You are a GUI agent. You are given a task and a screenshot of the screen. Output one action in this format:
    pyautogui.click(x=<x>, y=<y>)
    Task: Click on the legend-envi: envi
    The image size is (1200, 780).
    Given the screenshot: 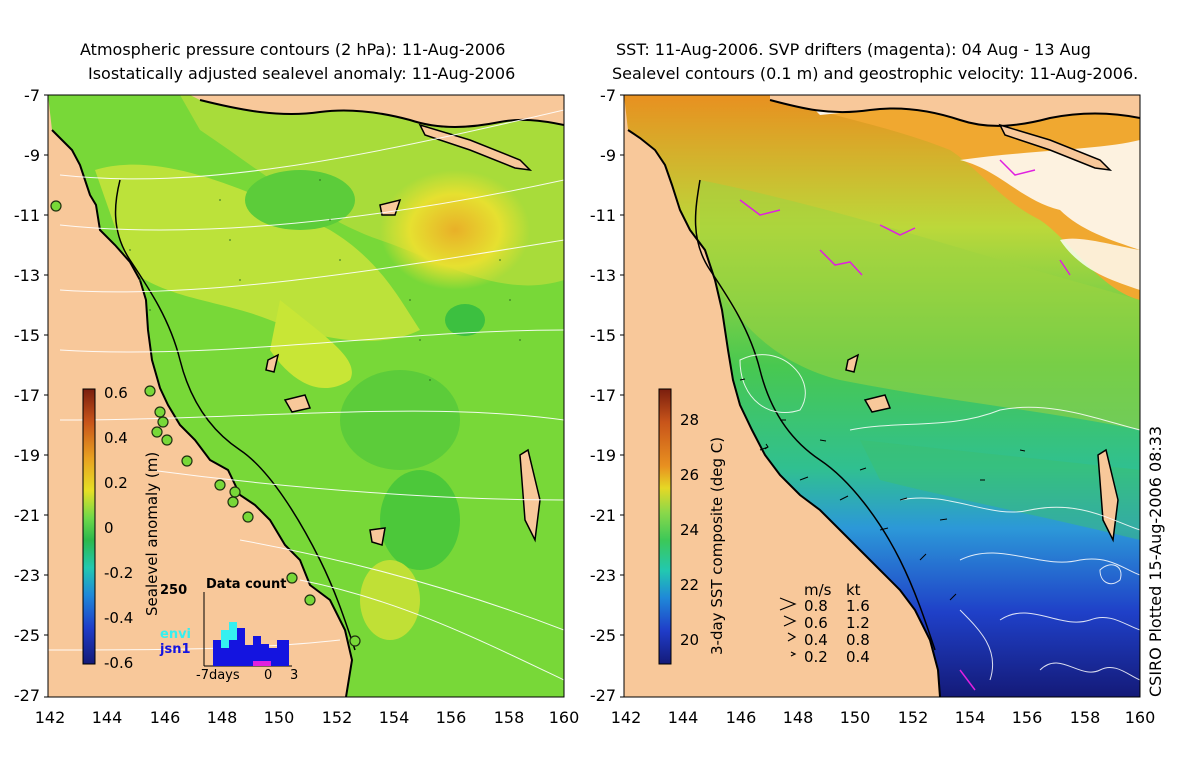 What is the action you would take?
    pyautogui.click(x=176, y=634)
    